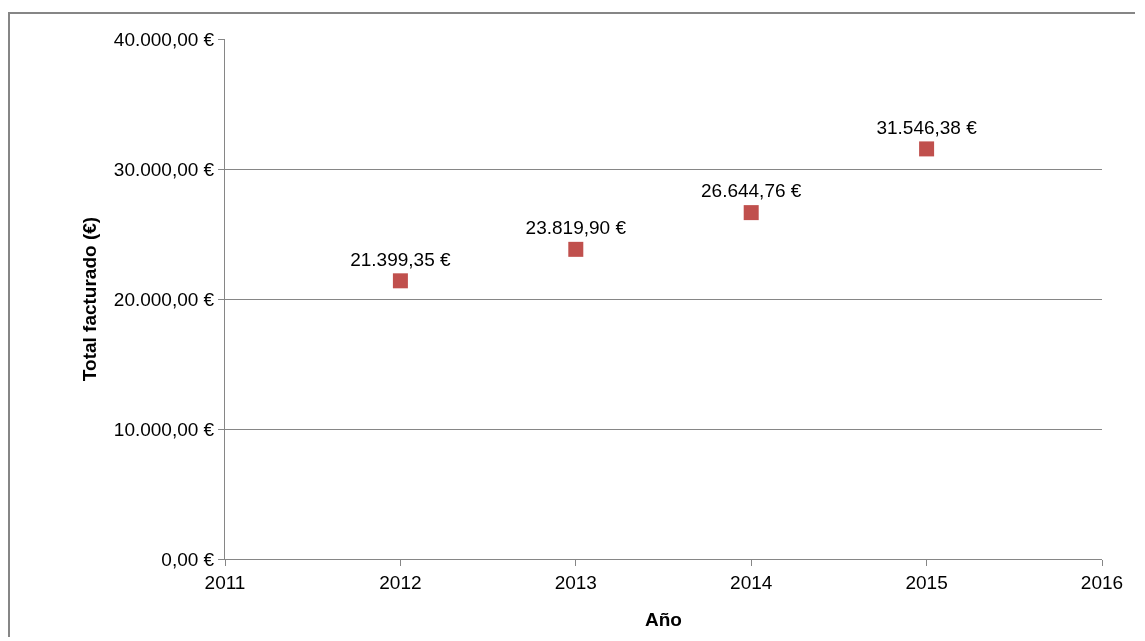 This screenshot has width=1145, height=641. I want to click on y-tick-label: 0,00 €, so click(188, 559).